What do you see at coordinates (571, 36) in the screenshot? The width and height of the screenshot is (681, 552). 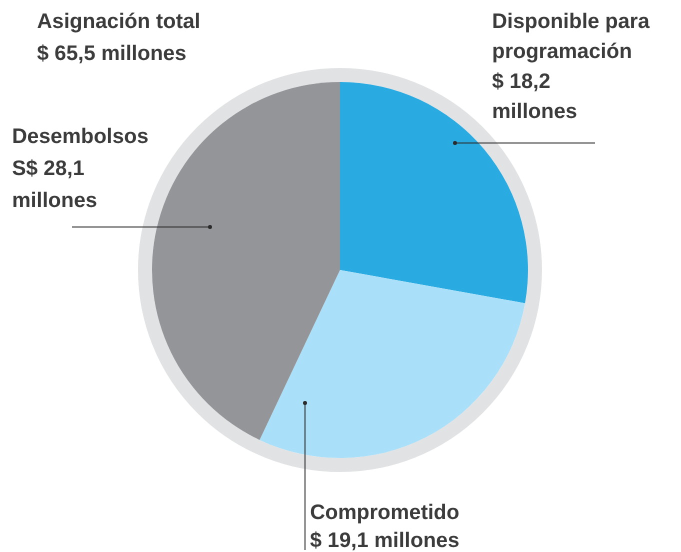 I see `slice-label: Disponible para programación` at bounding box center [571, 36].